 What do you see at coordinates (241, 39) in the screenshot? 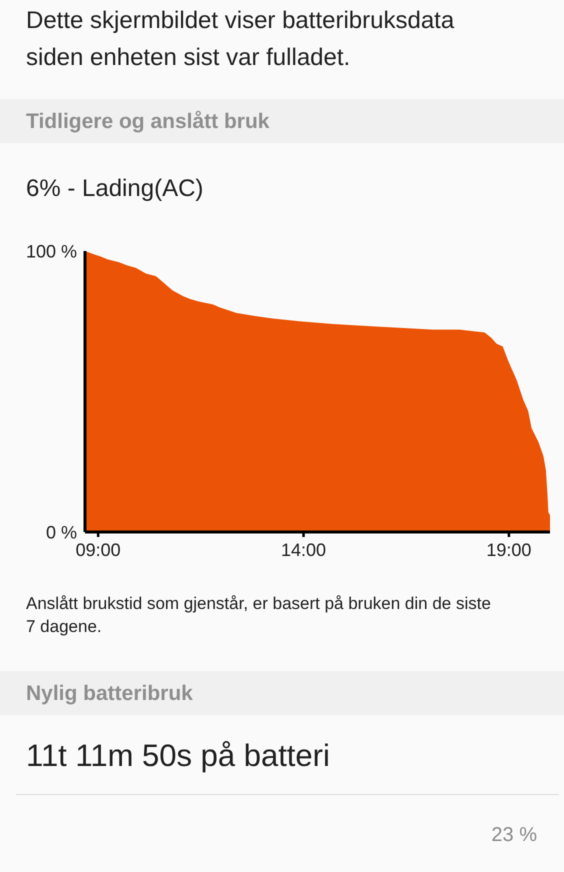
I see `chart-title: Dette skjermbildet viser batteribruksdata siden enheten sist var fulladet.` at bounding box center [241, 39].